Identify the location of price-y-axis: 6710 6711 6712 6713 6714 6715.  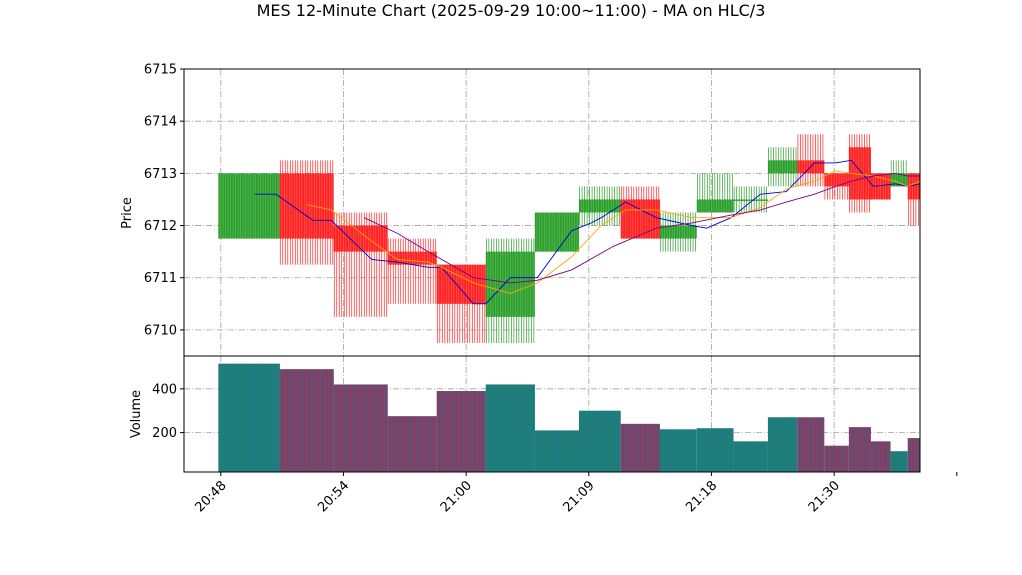
(164, 200).